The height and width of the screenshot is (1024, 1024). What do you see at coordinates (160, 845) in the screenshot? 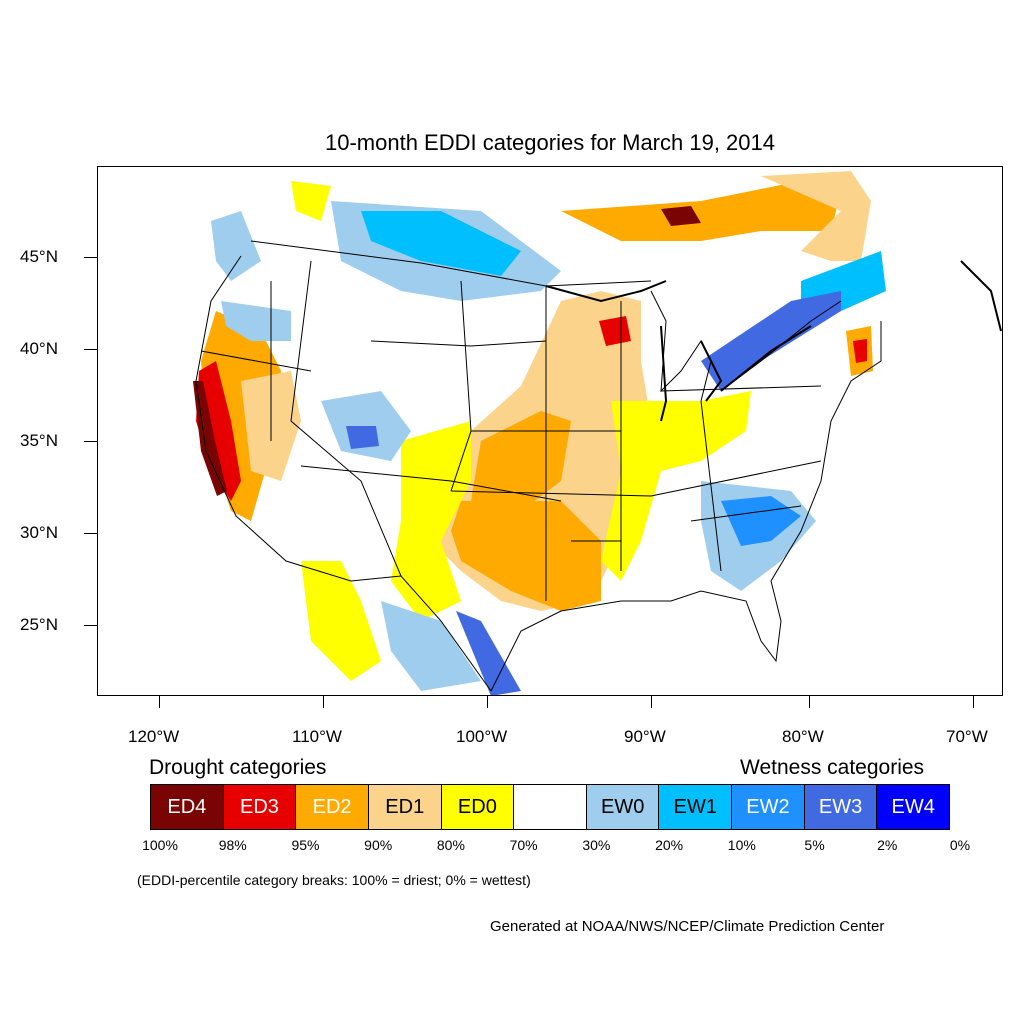
I see `legend-break-label: 100%` at bounding box center [160, 845].